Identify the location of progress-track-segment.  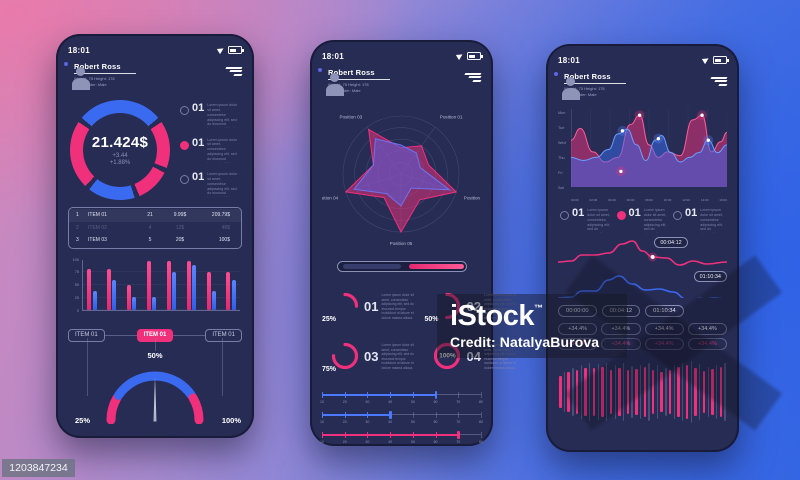
(371, 266).